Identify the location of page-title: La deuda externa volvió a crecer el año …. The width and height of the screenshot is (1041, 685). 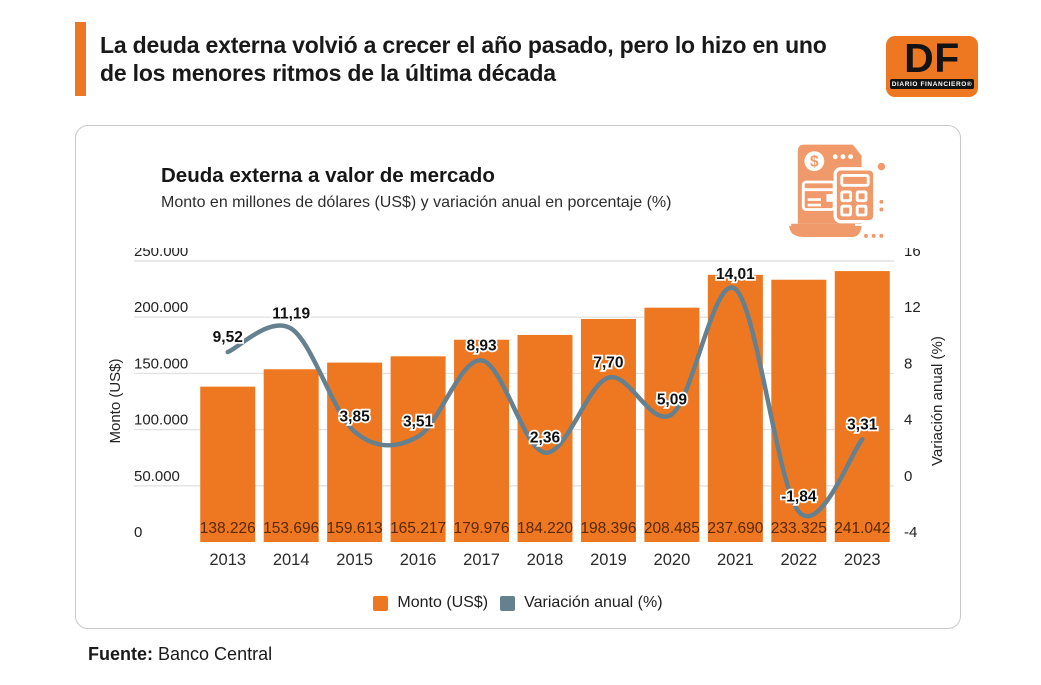
(490, 59).